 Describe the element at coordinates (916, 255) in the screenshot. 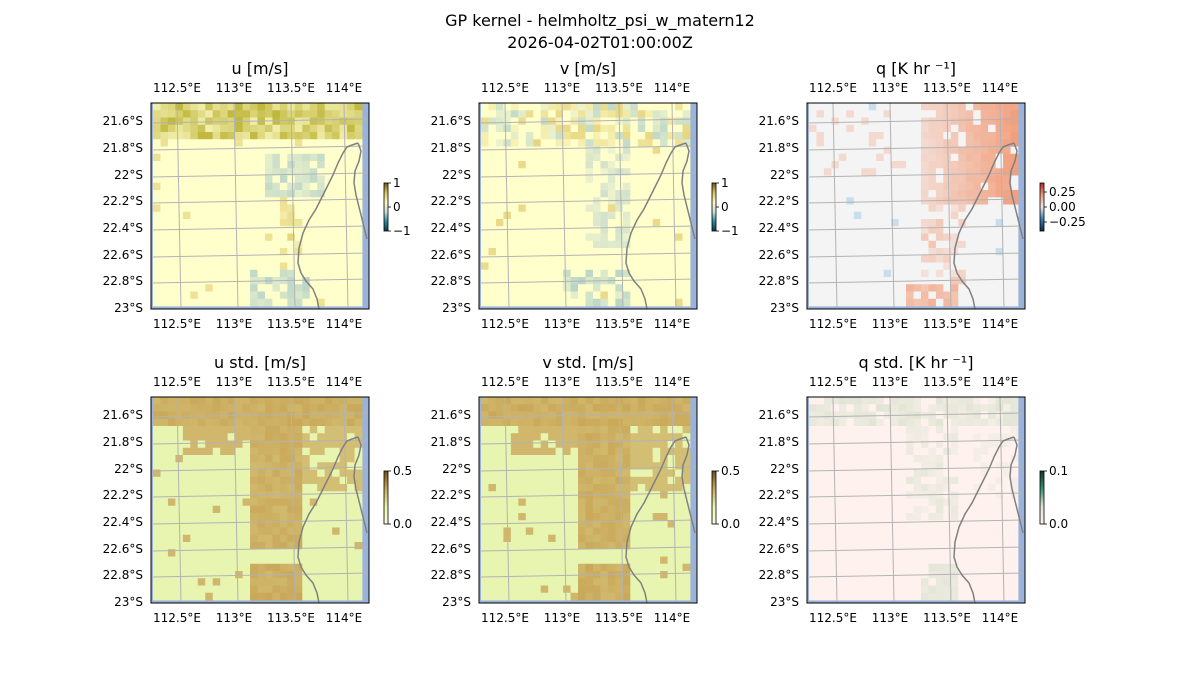

I see `gridline-lat` at that location.